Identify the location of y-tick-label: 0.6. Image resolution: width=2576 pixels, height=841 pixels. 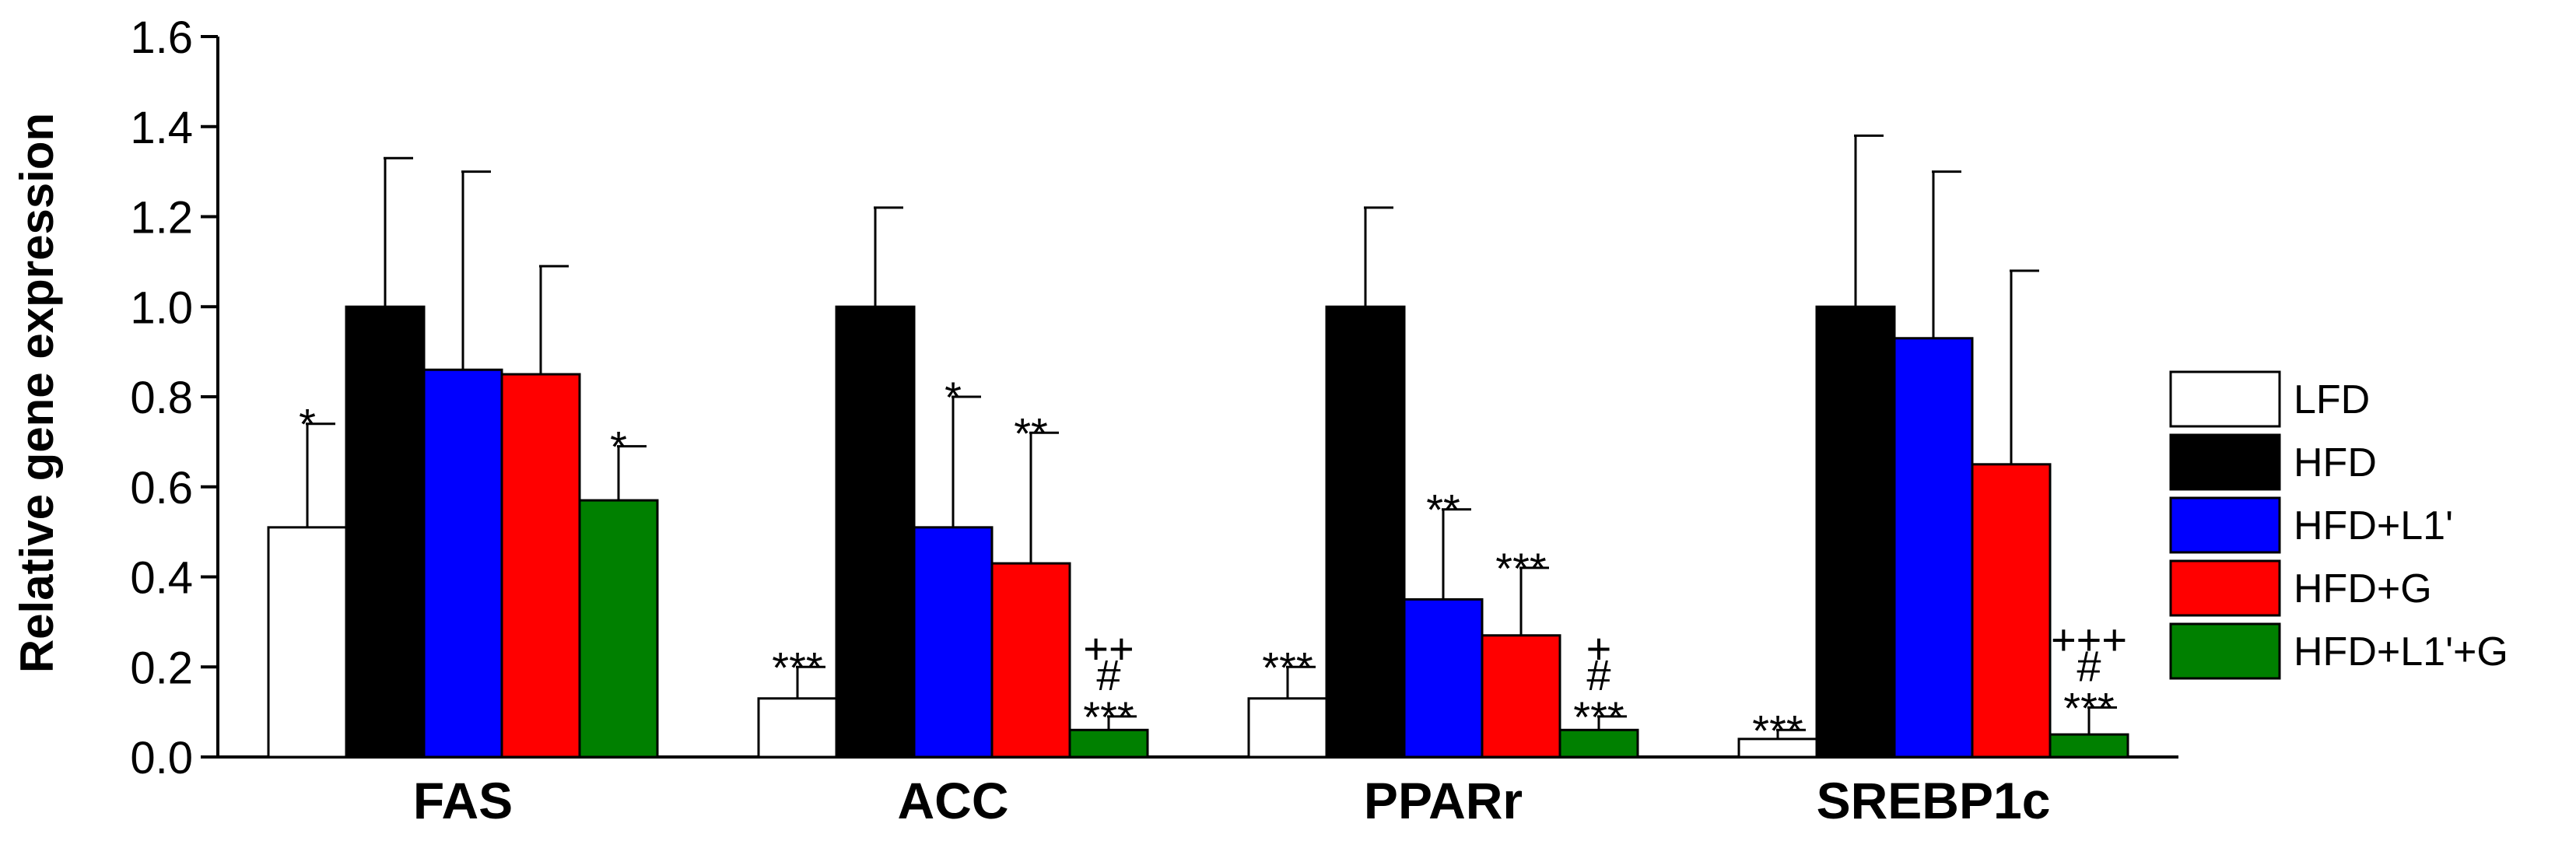
(161, 488).